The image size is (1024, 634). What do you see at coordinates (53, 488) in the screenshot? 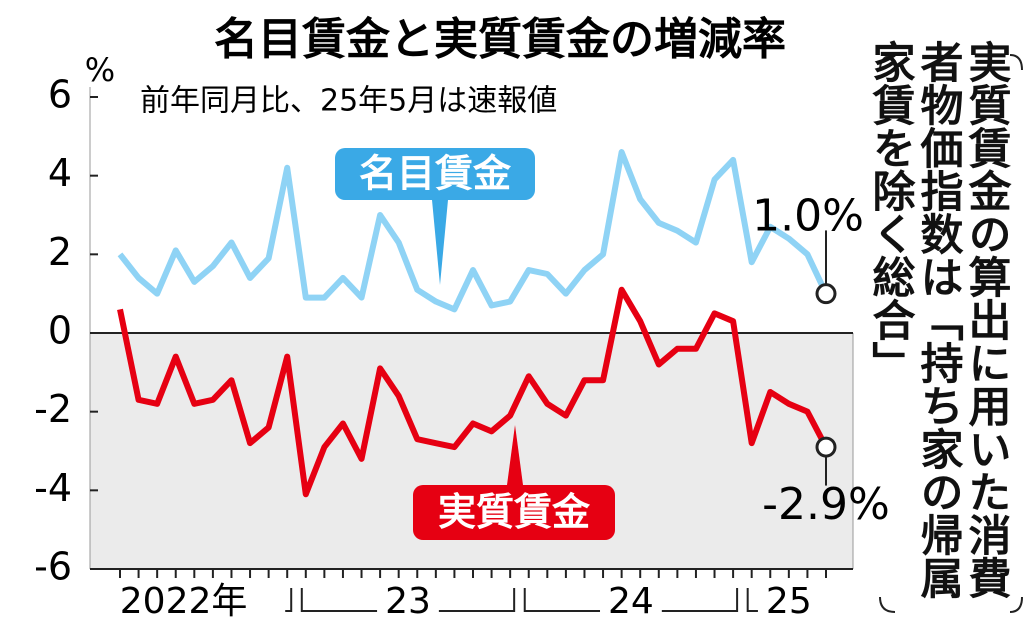
I see `y-tick-label: -4` at bounding box center [53, 488].